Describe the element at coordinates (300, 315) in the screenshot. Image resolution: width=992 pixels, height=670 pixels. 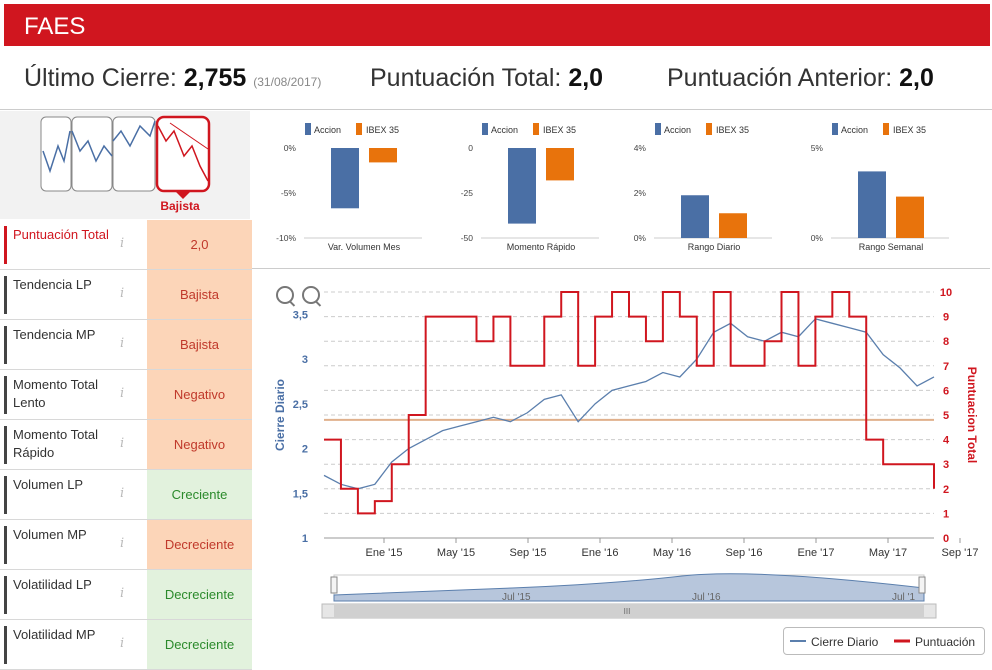
I see `y-tick-label: 3,5` at that location.